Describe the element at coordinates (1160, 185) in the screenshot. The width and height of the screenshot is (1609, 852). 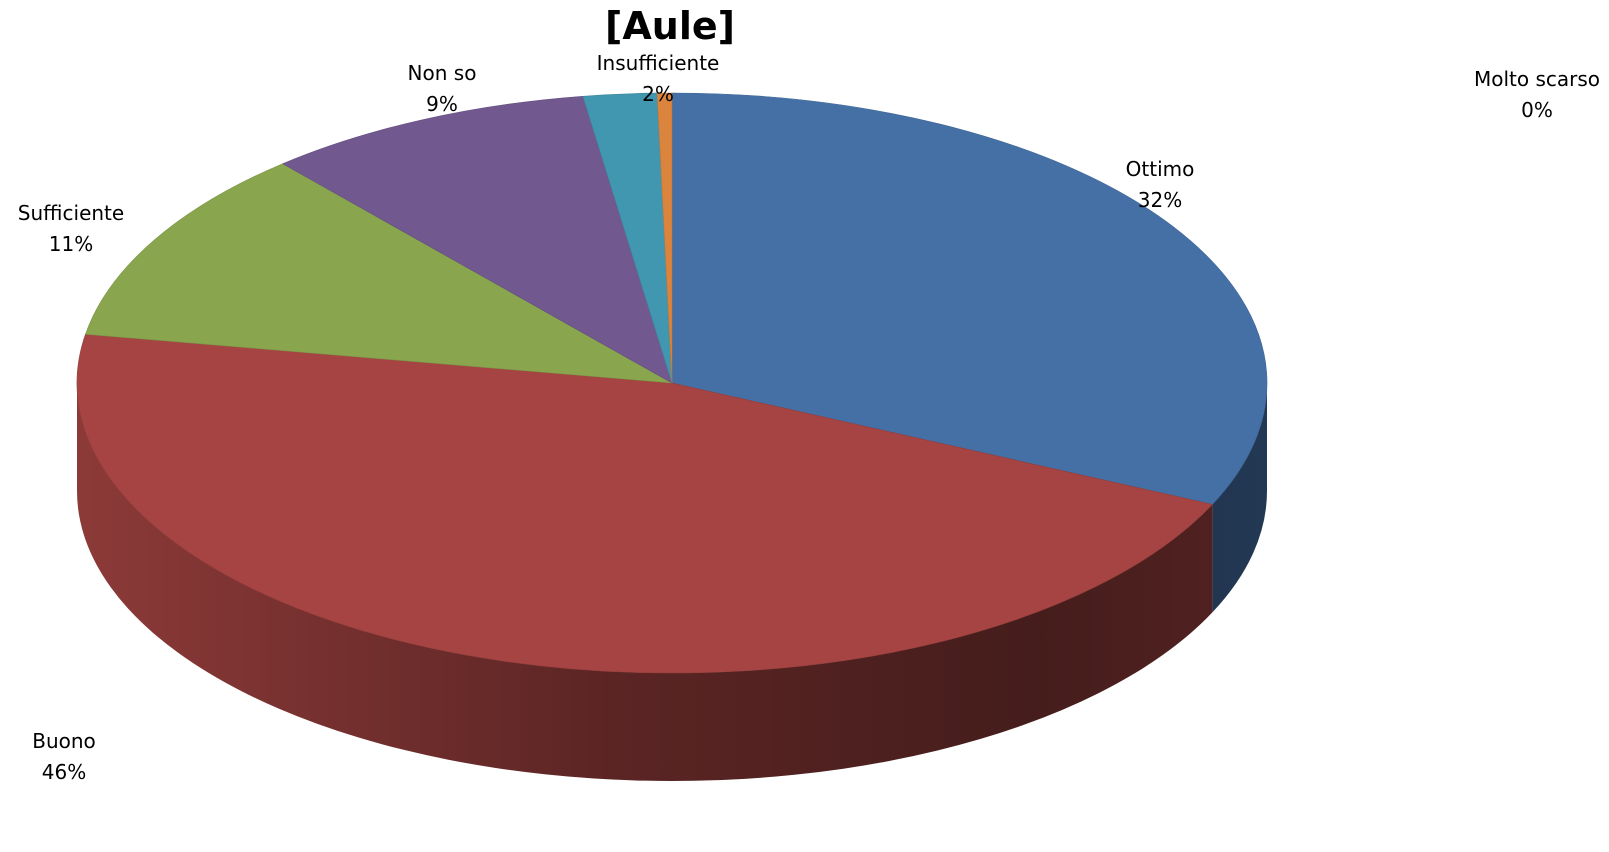
I see `slice-label-ottimo: Ottimo 32%` at that location.